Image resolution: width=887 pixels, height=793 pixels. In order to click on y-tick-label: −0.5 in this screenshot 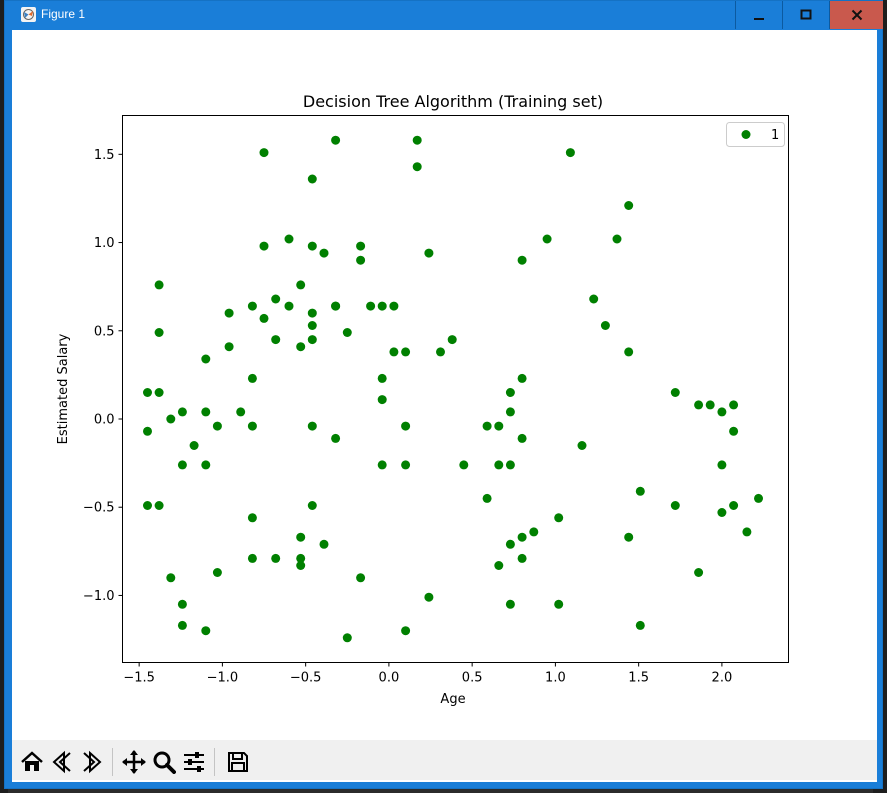, I will do `click(99, 508)`.